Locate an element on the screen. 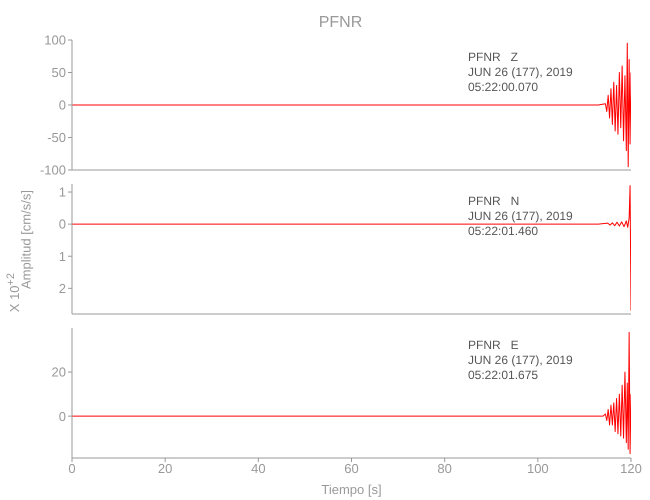 Image resolution: width=650 pixels, height=500 pixels. chart-title: PFNR is located at coordinates (341, 23).